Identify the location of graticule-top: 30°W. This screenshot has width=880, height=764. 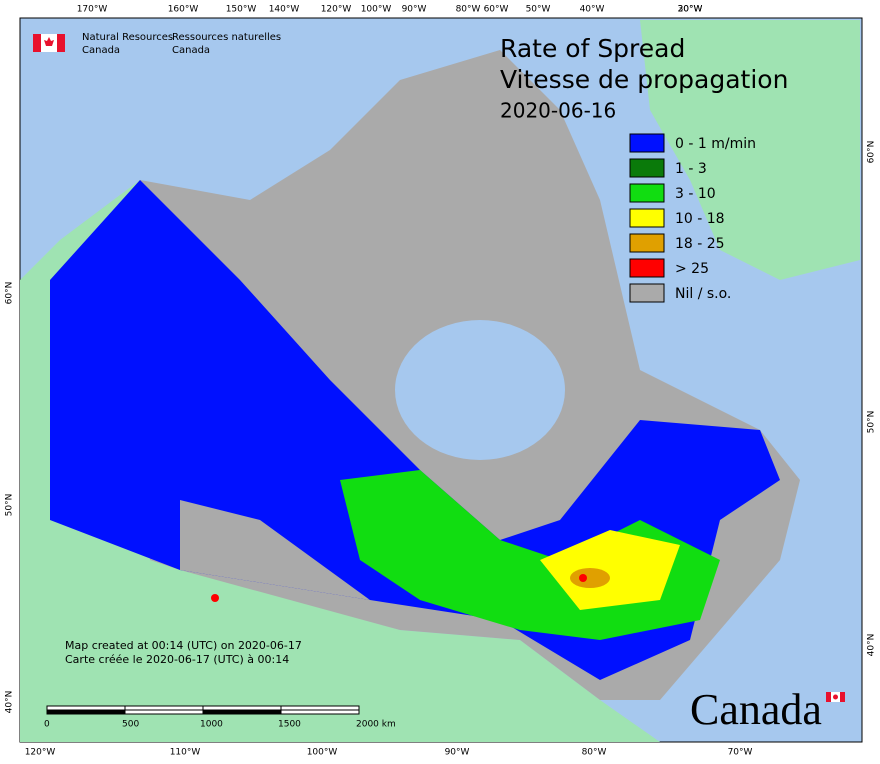
(690, 10).